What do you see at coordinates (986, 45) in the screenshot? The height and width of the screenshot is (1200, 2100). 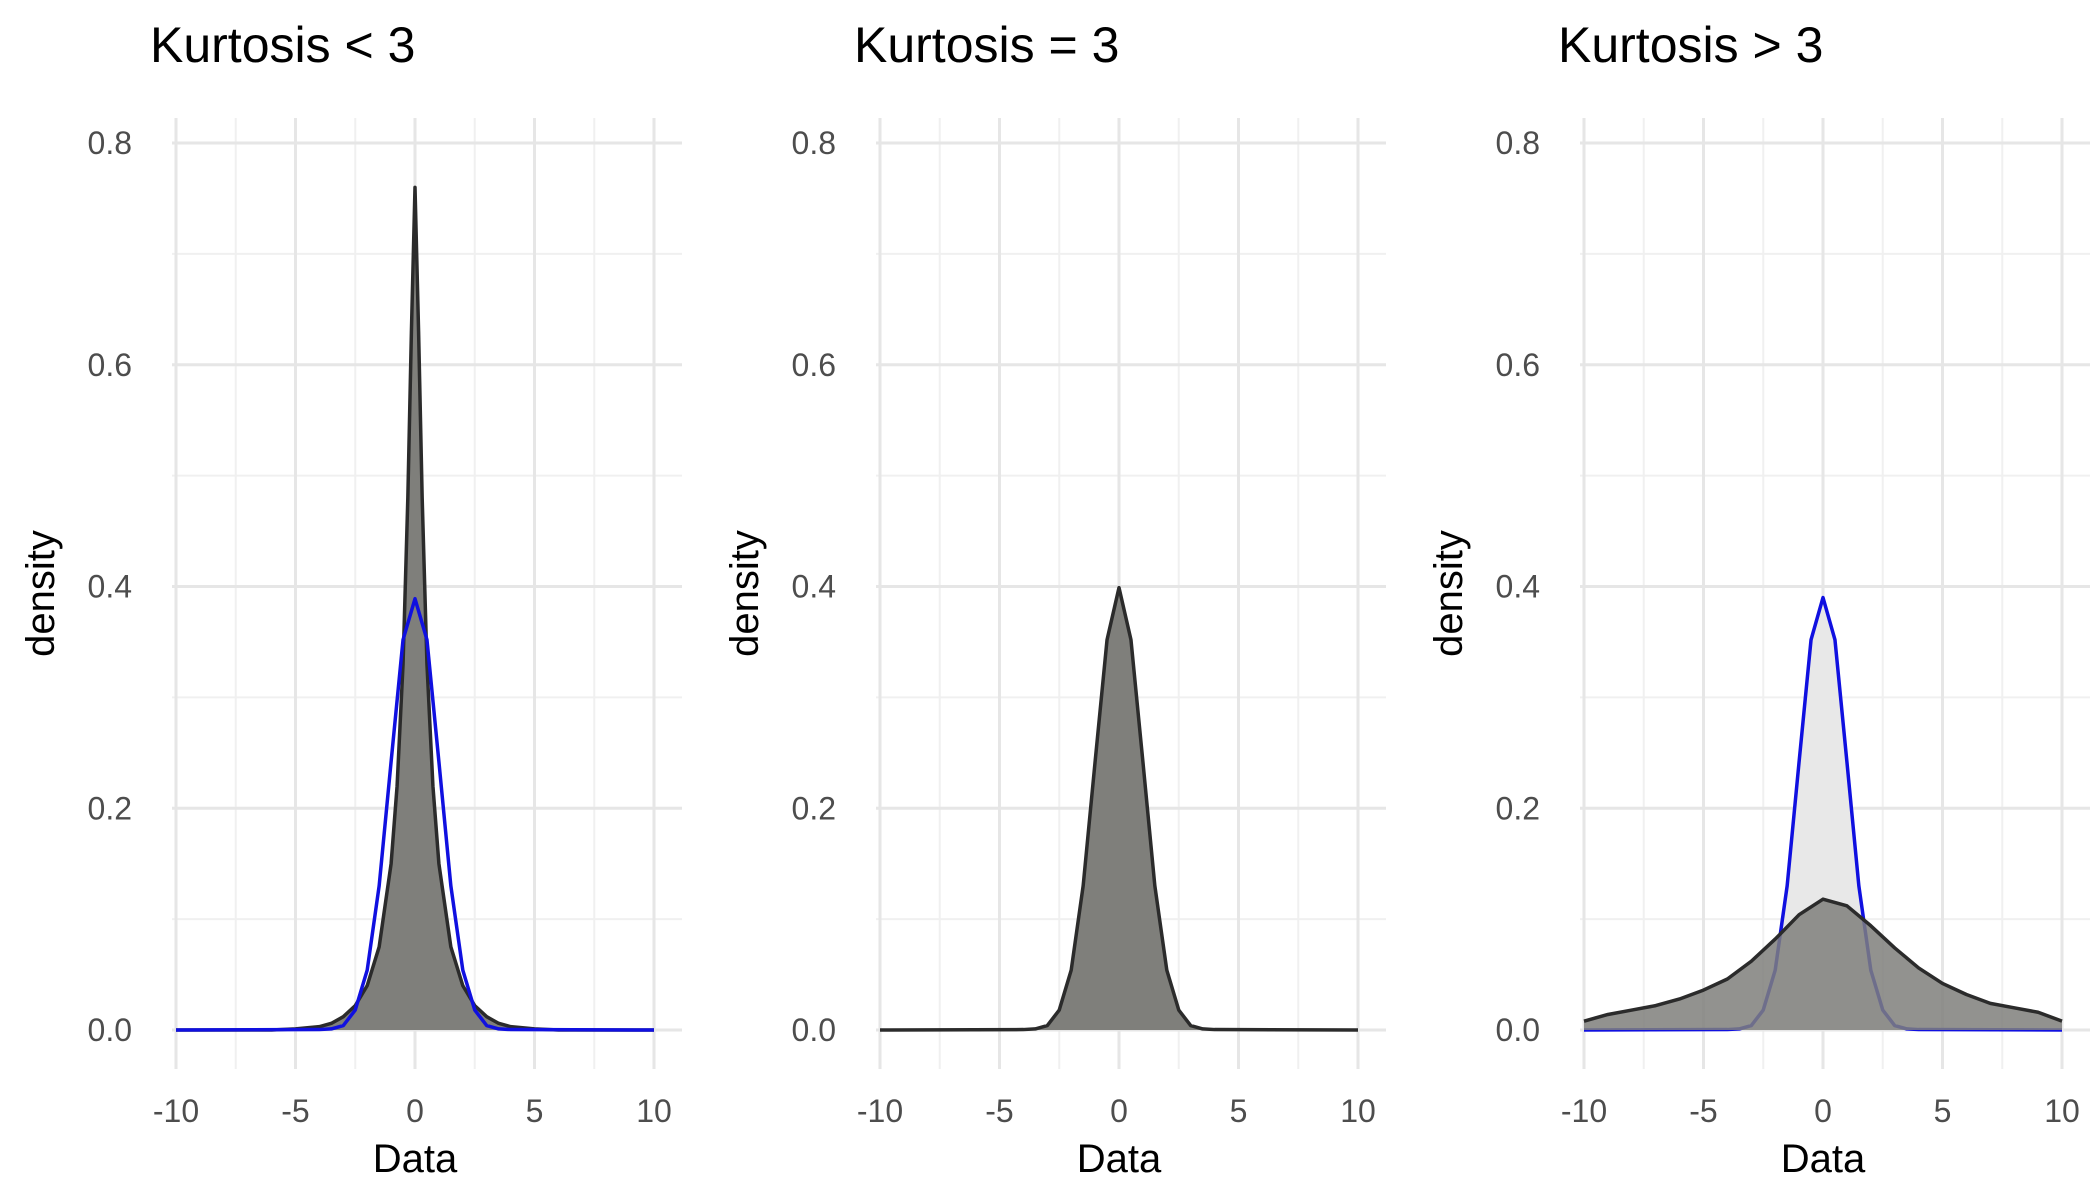 I see `panel-title: Kurtosis = 3` at bounding box center [986, 45].